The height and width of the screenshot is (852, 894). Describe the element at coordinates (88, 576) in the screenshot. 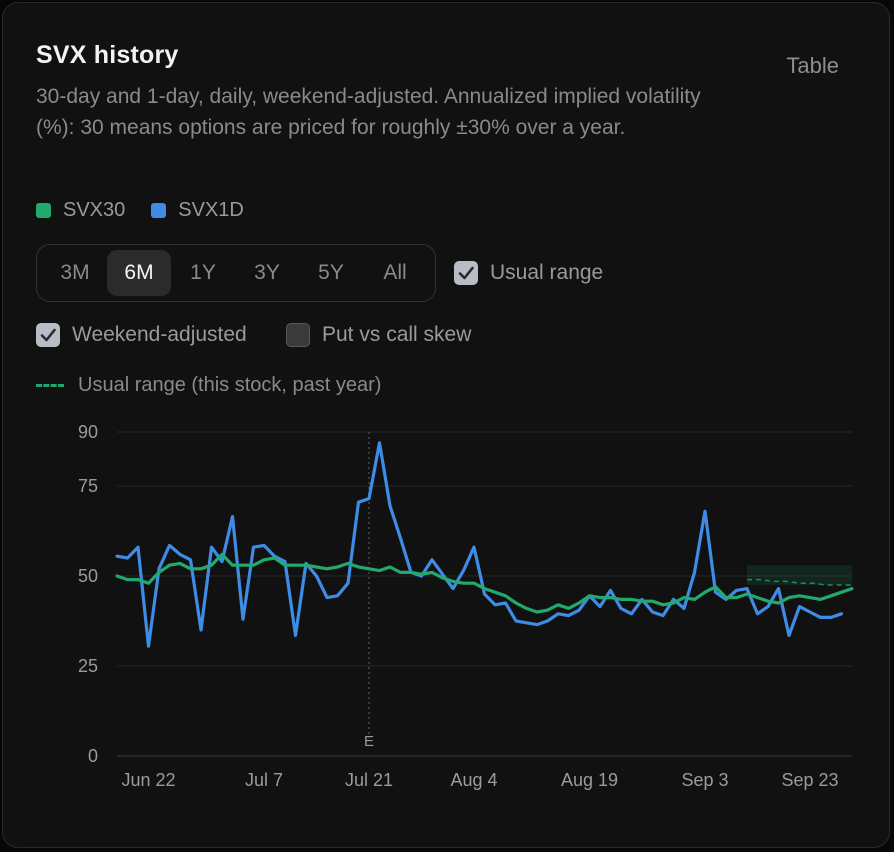

I see `y-tick-label-50: 50` at that location.